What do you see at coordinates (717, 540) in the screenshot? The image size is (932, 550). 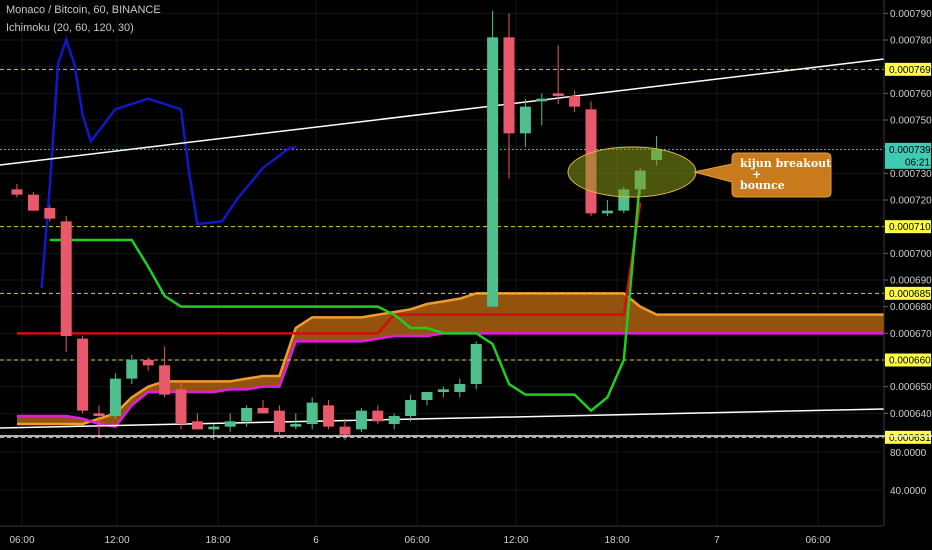 I see `x-tick-label: 7` at bounding box center [717, 540].